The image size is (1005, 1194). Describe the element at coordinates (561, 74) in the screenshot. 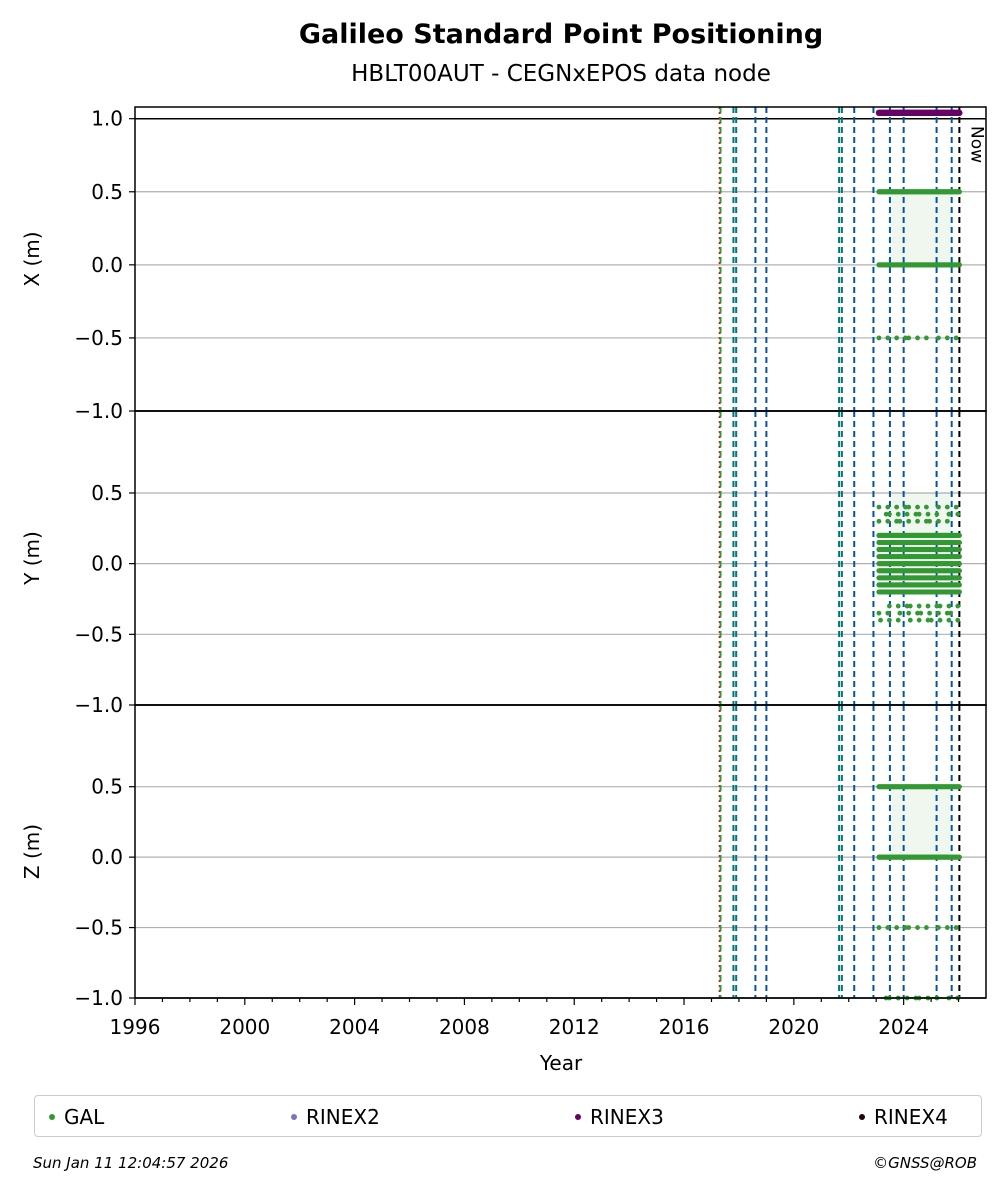

I see `chart-subtitle: HBLT00AUT - CEGNxEPOS data node` at that location.